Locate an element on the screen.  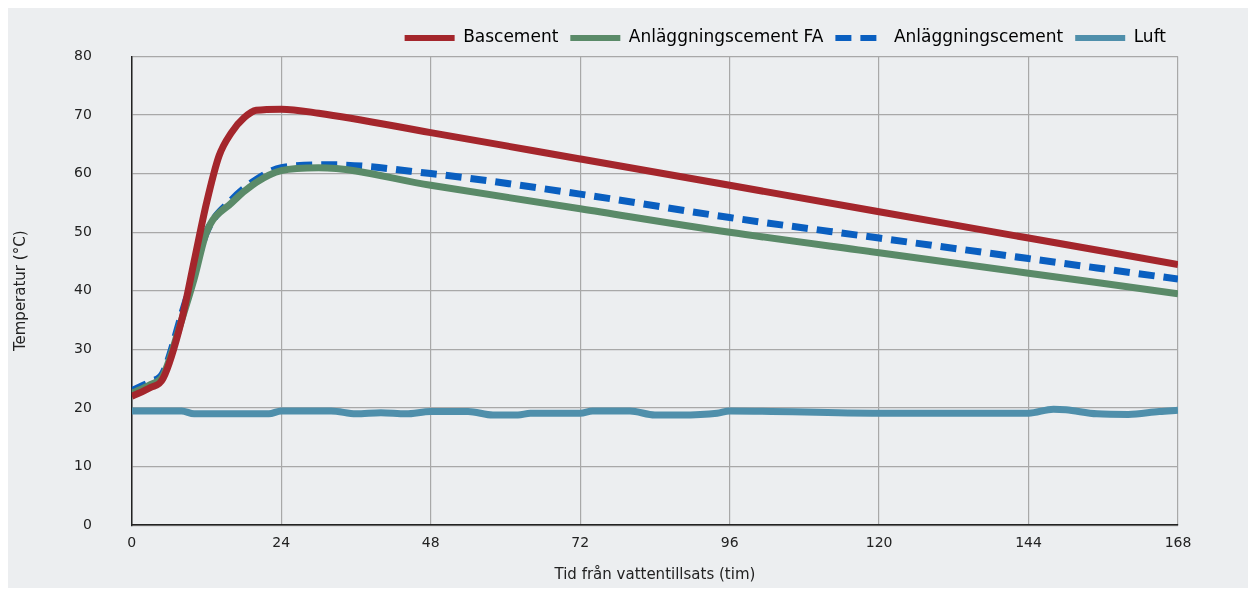
x-tick-label: 120 is located at coordinates (879, 542).